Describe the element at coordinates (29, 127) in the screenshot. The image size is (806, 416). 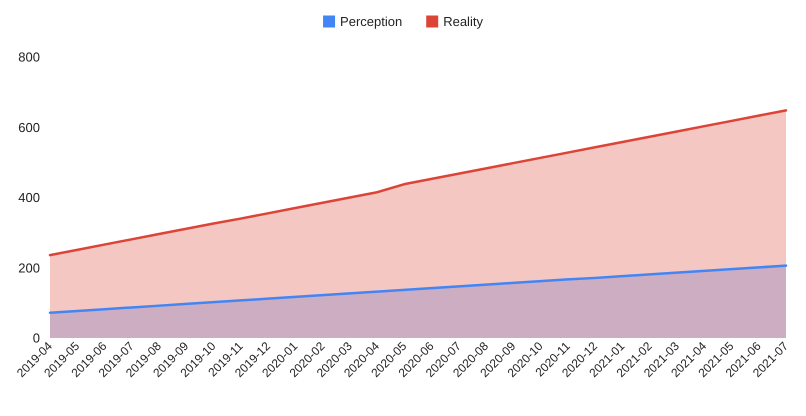
I see `y-tick-label: 600` at that location.